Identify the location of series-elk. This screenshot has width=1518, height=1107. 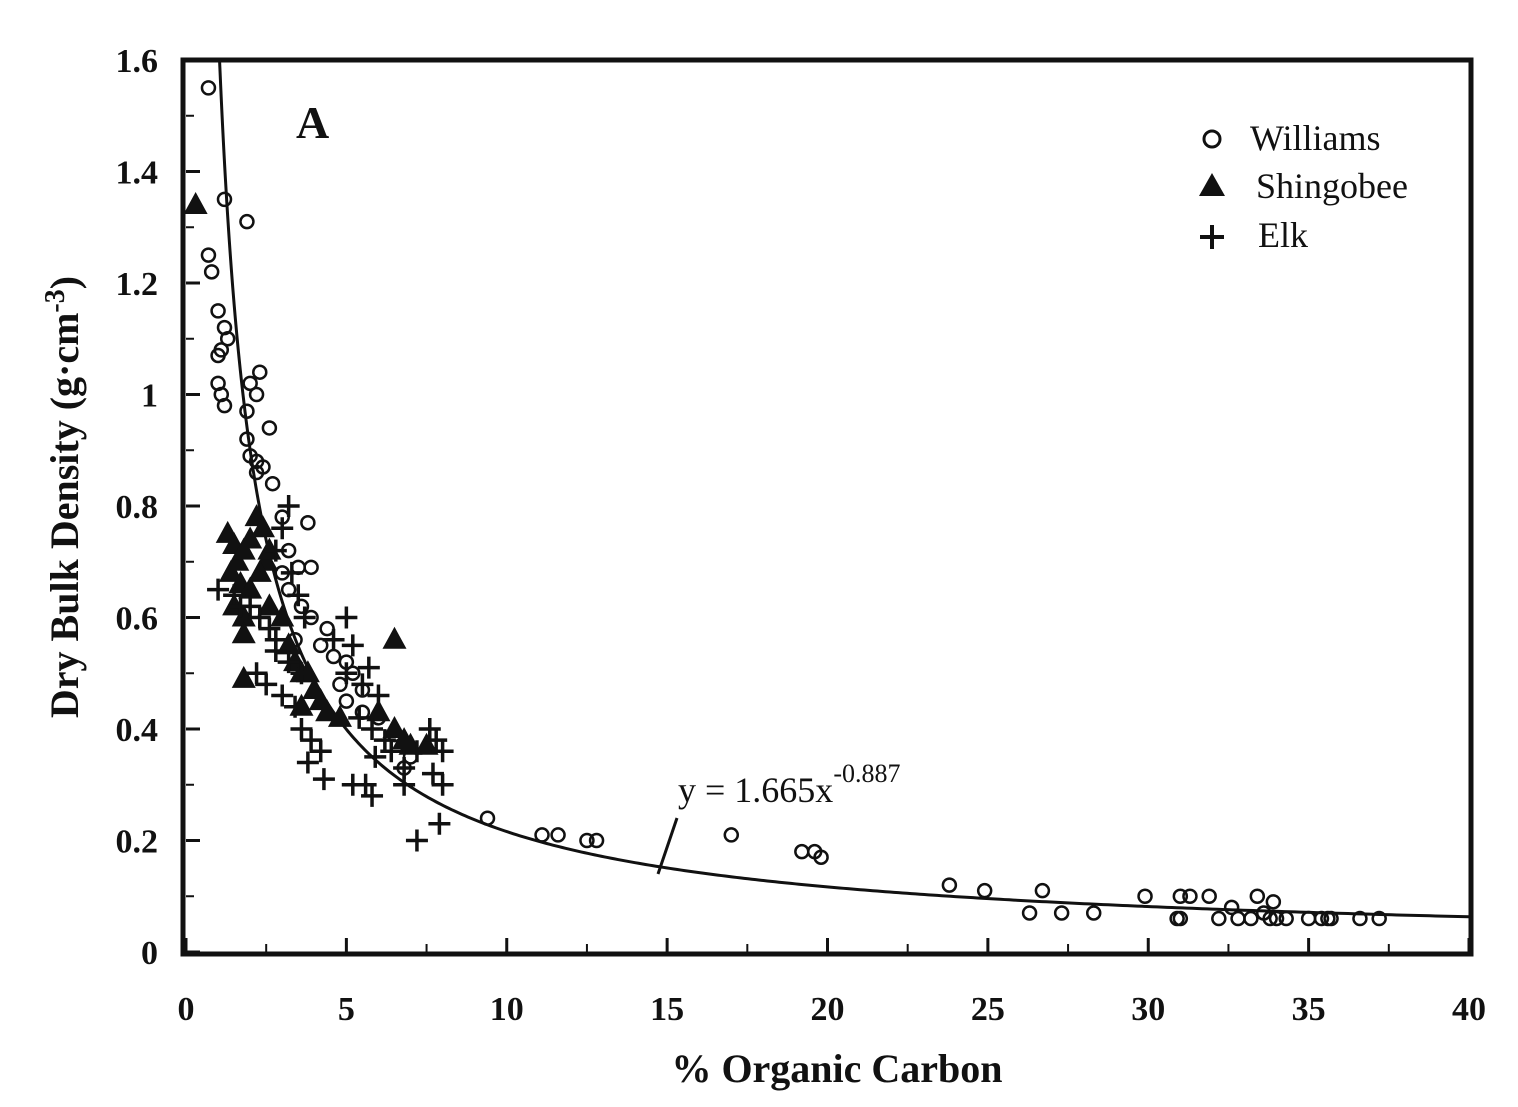
(330, 673).